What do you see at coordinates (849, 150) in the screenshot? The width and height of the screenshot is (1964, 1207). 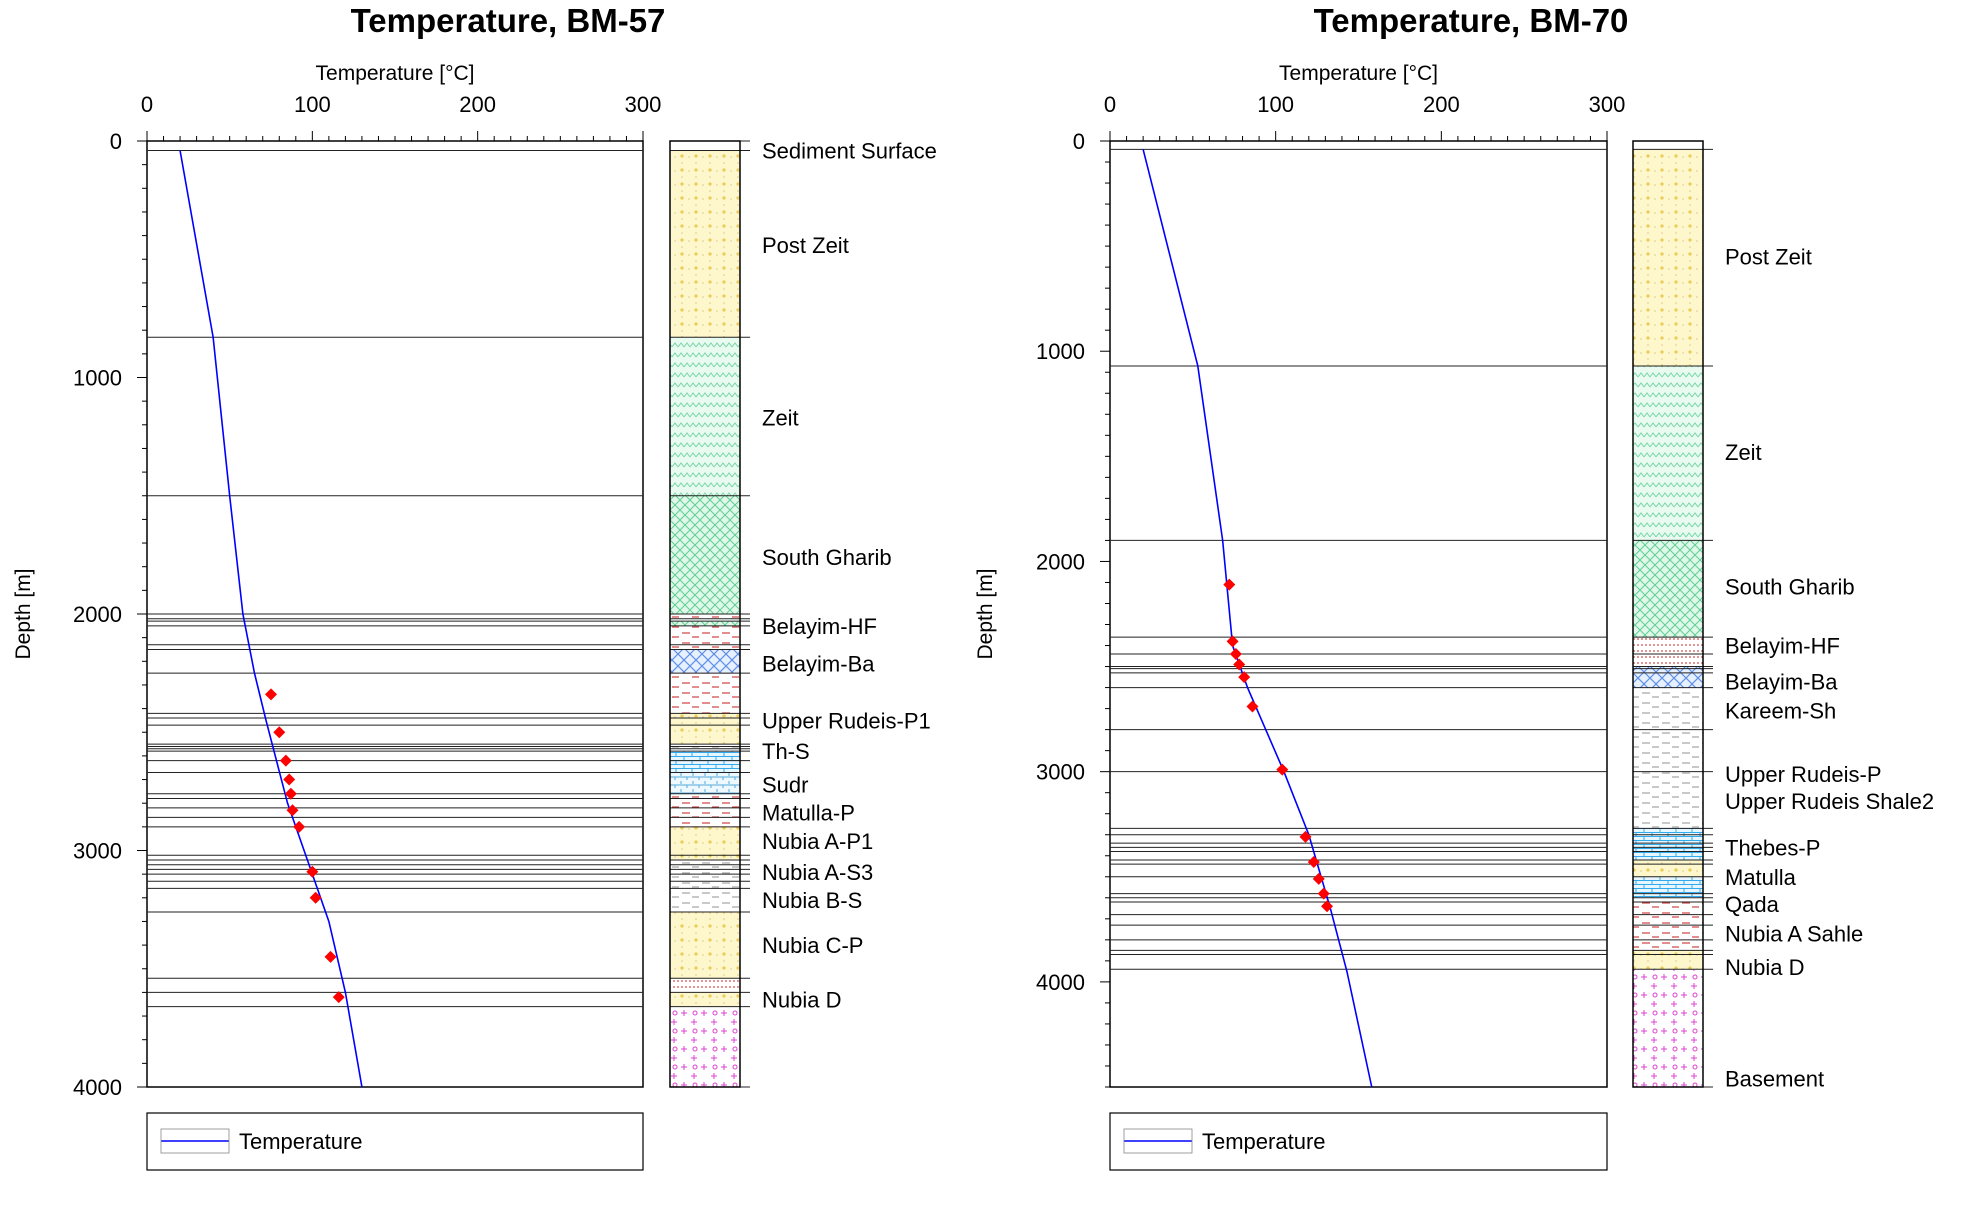 I see `formation-label: Sediment Surface` at bounding box center [849, 150].